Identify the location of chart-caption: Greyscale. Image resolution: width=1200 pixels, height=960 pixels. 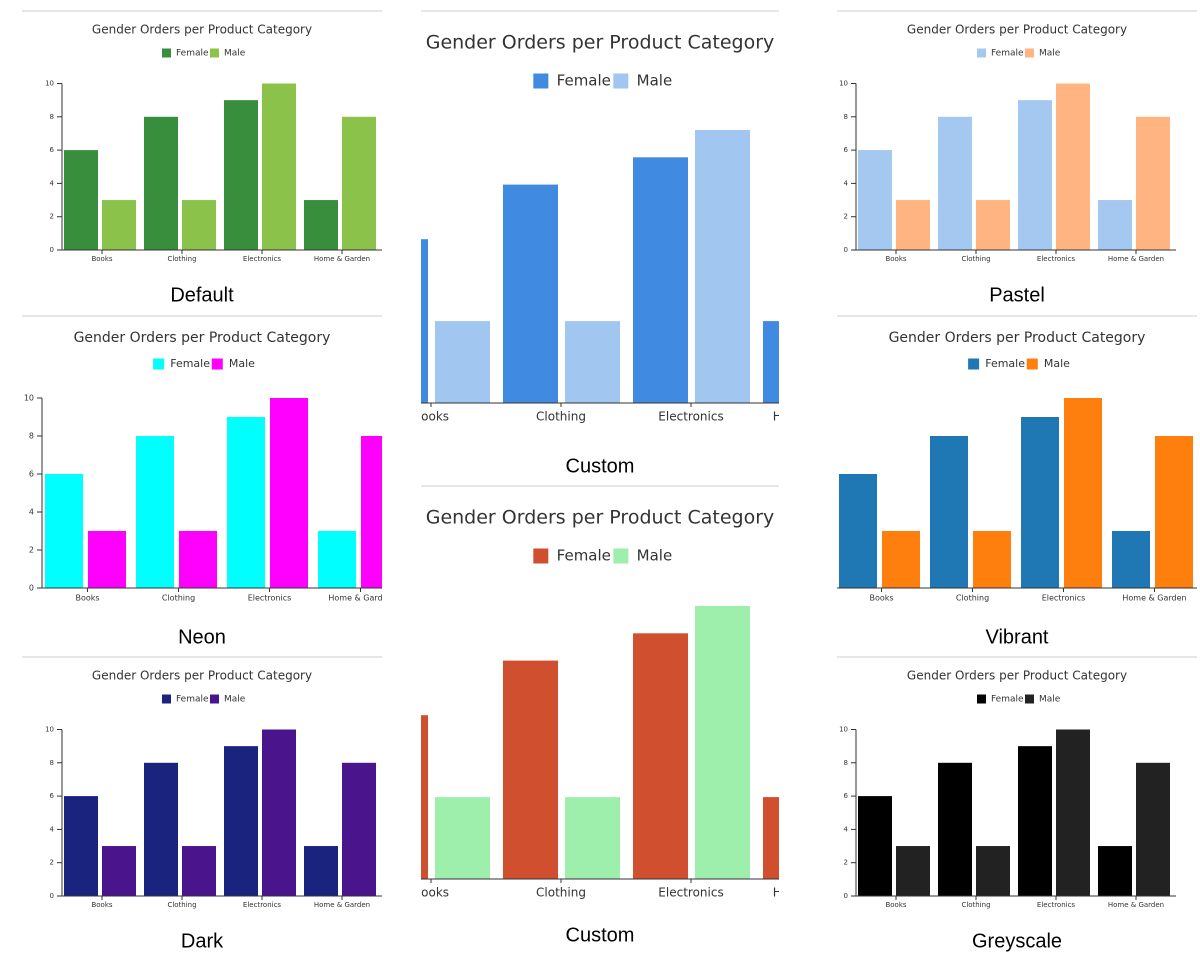
(1017, 941).